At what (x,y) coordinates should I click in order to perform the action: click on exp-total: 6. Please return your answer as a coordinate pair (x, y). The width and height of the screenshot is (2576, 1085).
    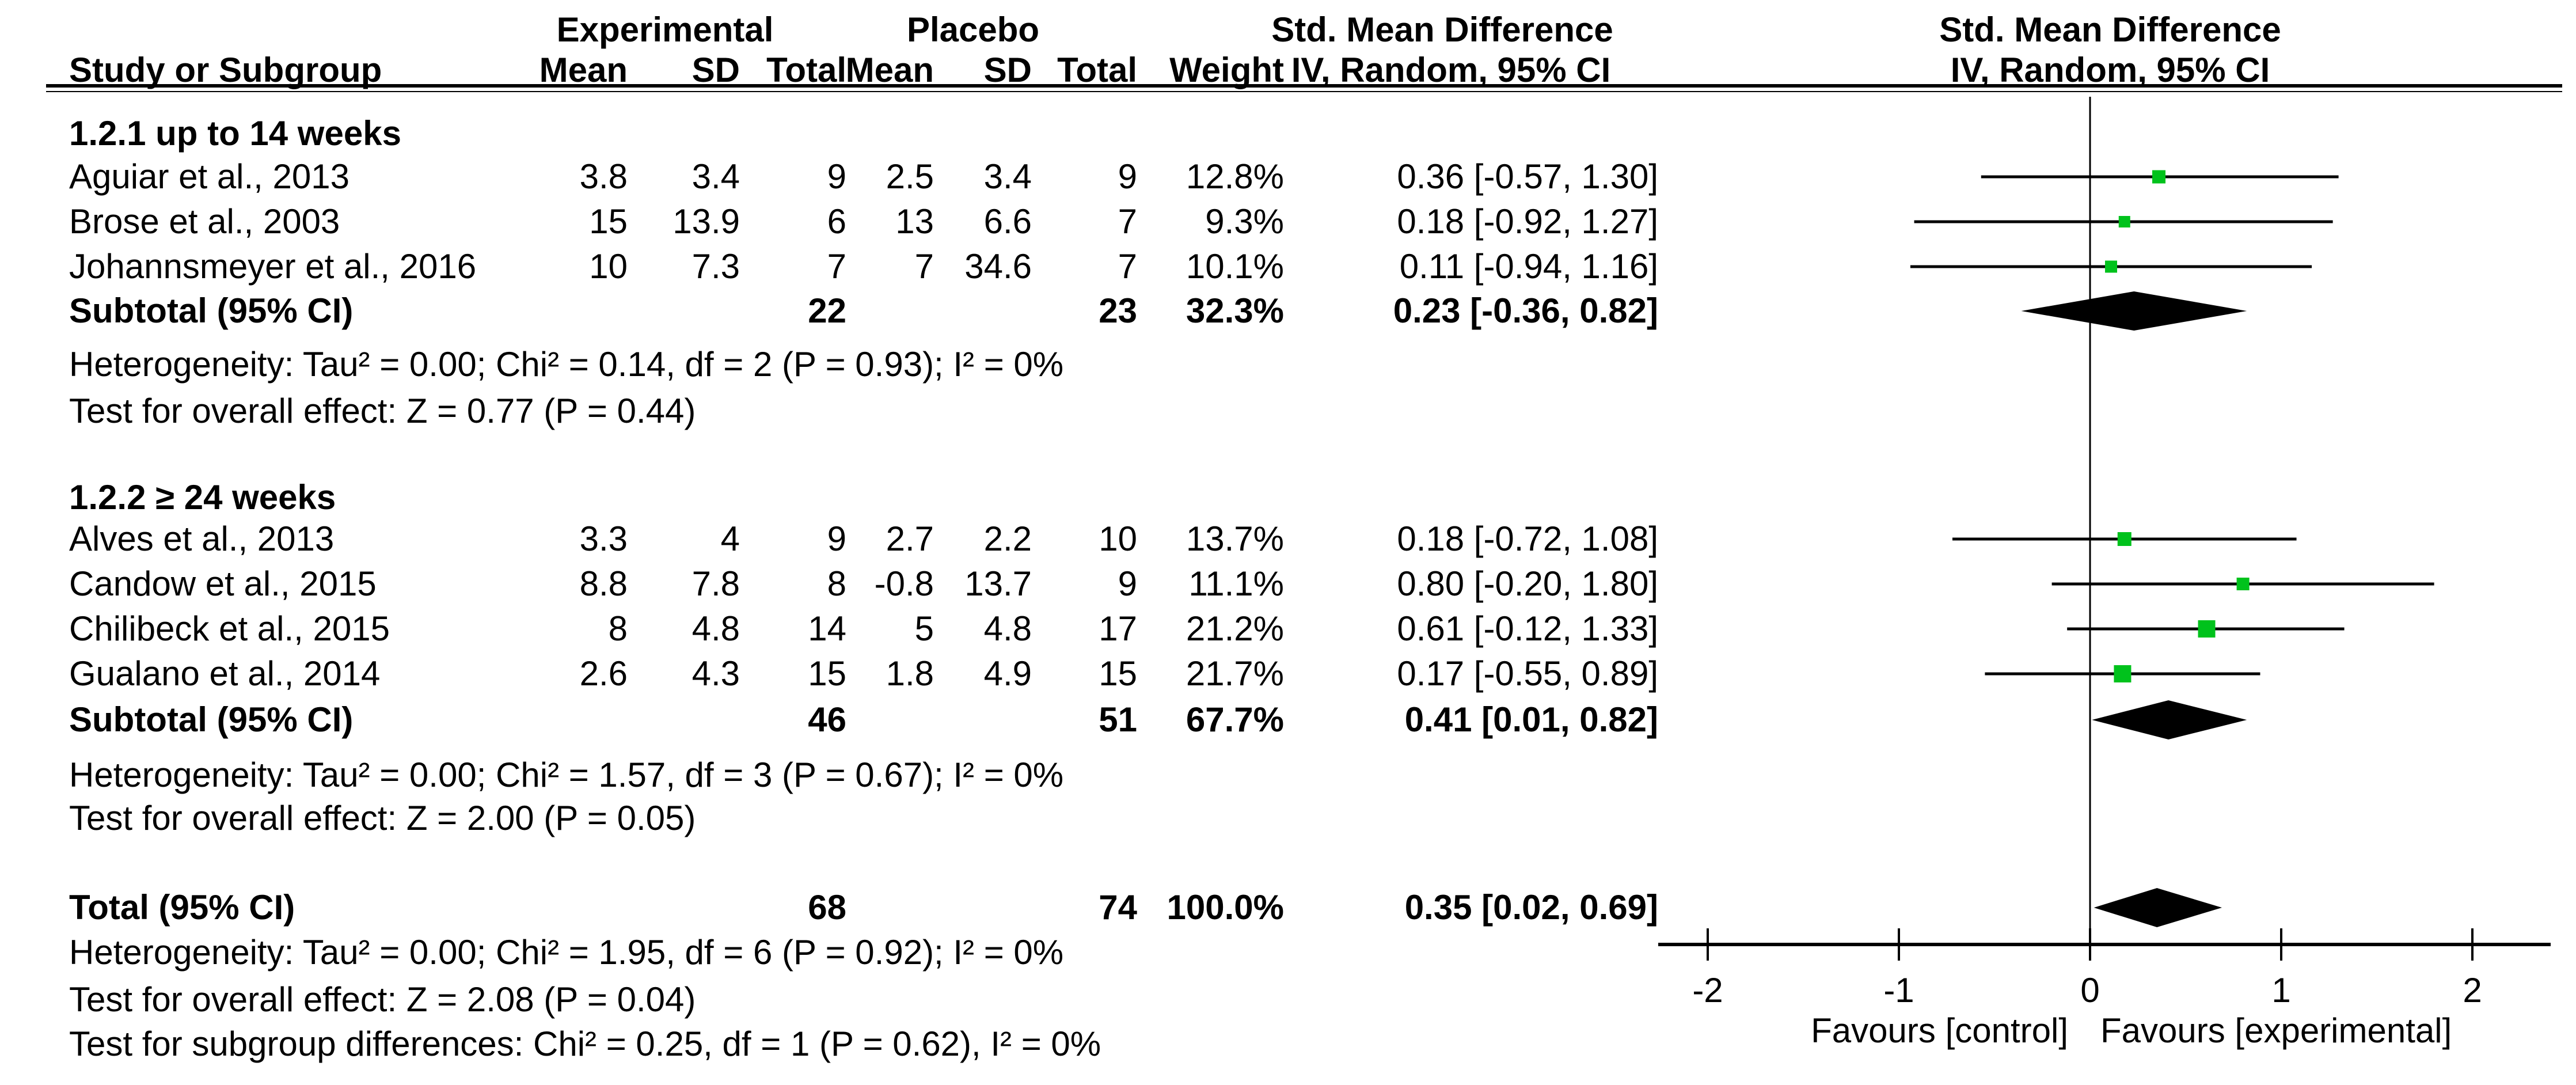
    Looking at the image, I should click on (836, 221).